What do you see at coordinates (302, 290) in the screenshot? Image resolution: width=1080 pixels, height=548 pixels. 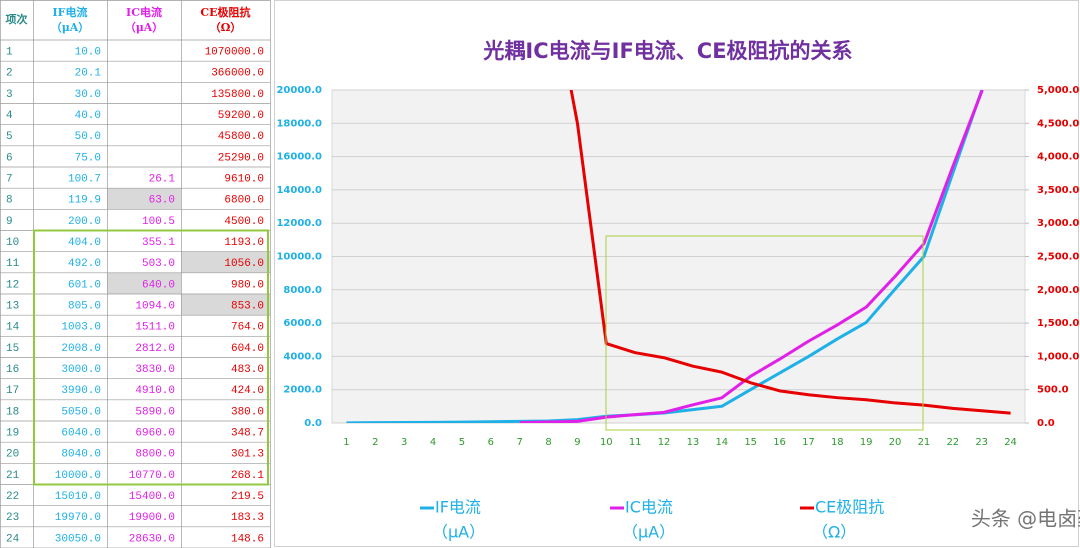 I see `y-tick-label: 8000.0` at bounding box center [302, 290].